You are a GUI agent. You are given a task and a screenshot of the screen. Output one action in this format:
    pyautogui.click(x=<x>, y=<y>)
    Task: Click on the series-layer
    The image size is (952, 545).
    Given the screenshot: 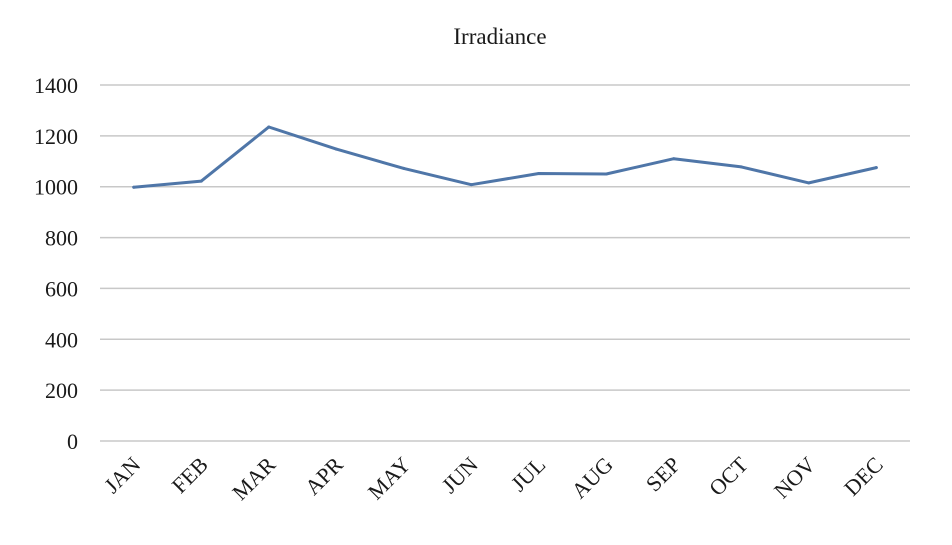 What is the action you would take?
    pyautogui.click(x=505, y=157)
    